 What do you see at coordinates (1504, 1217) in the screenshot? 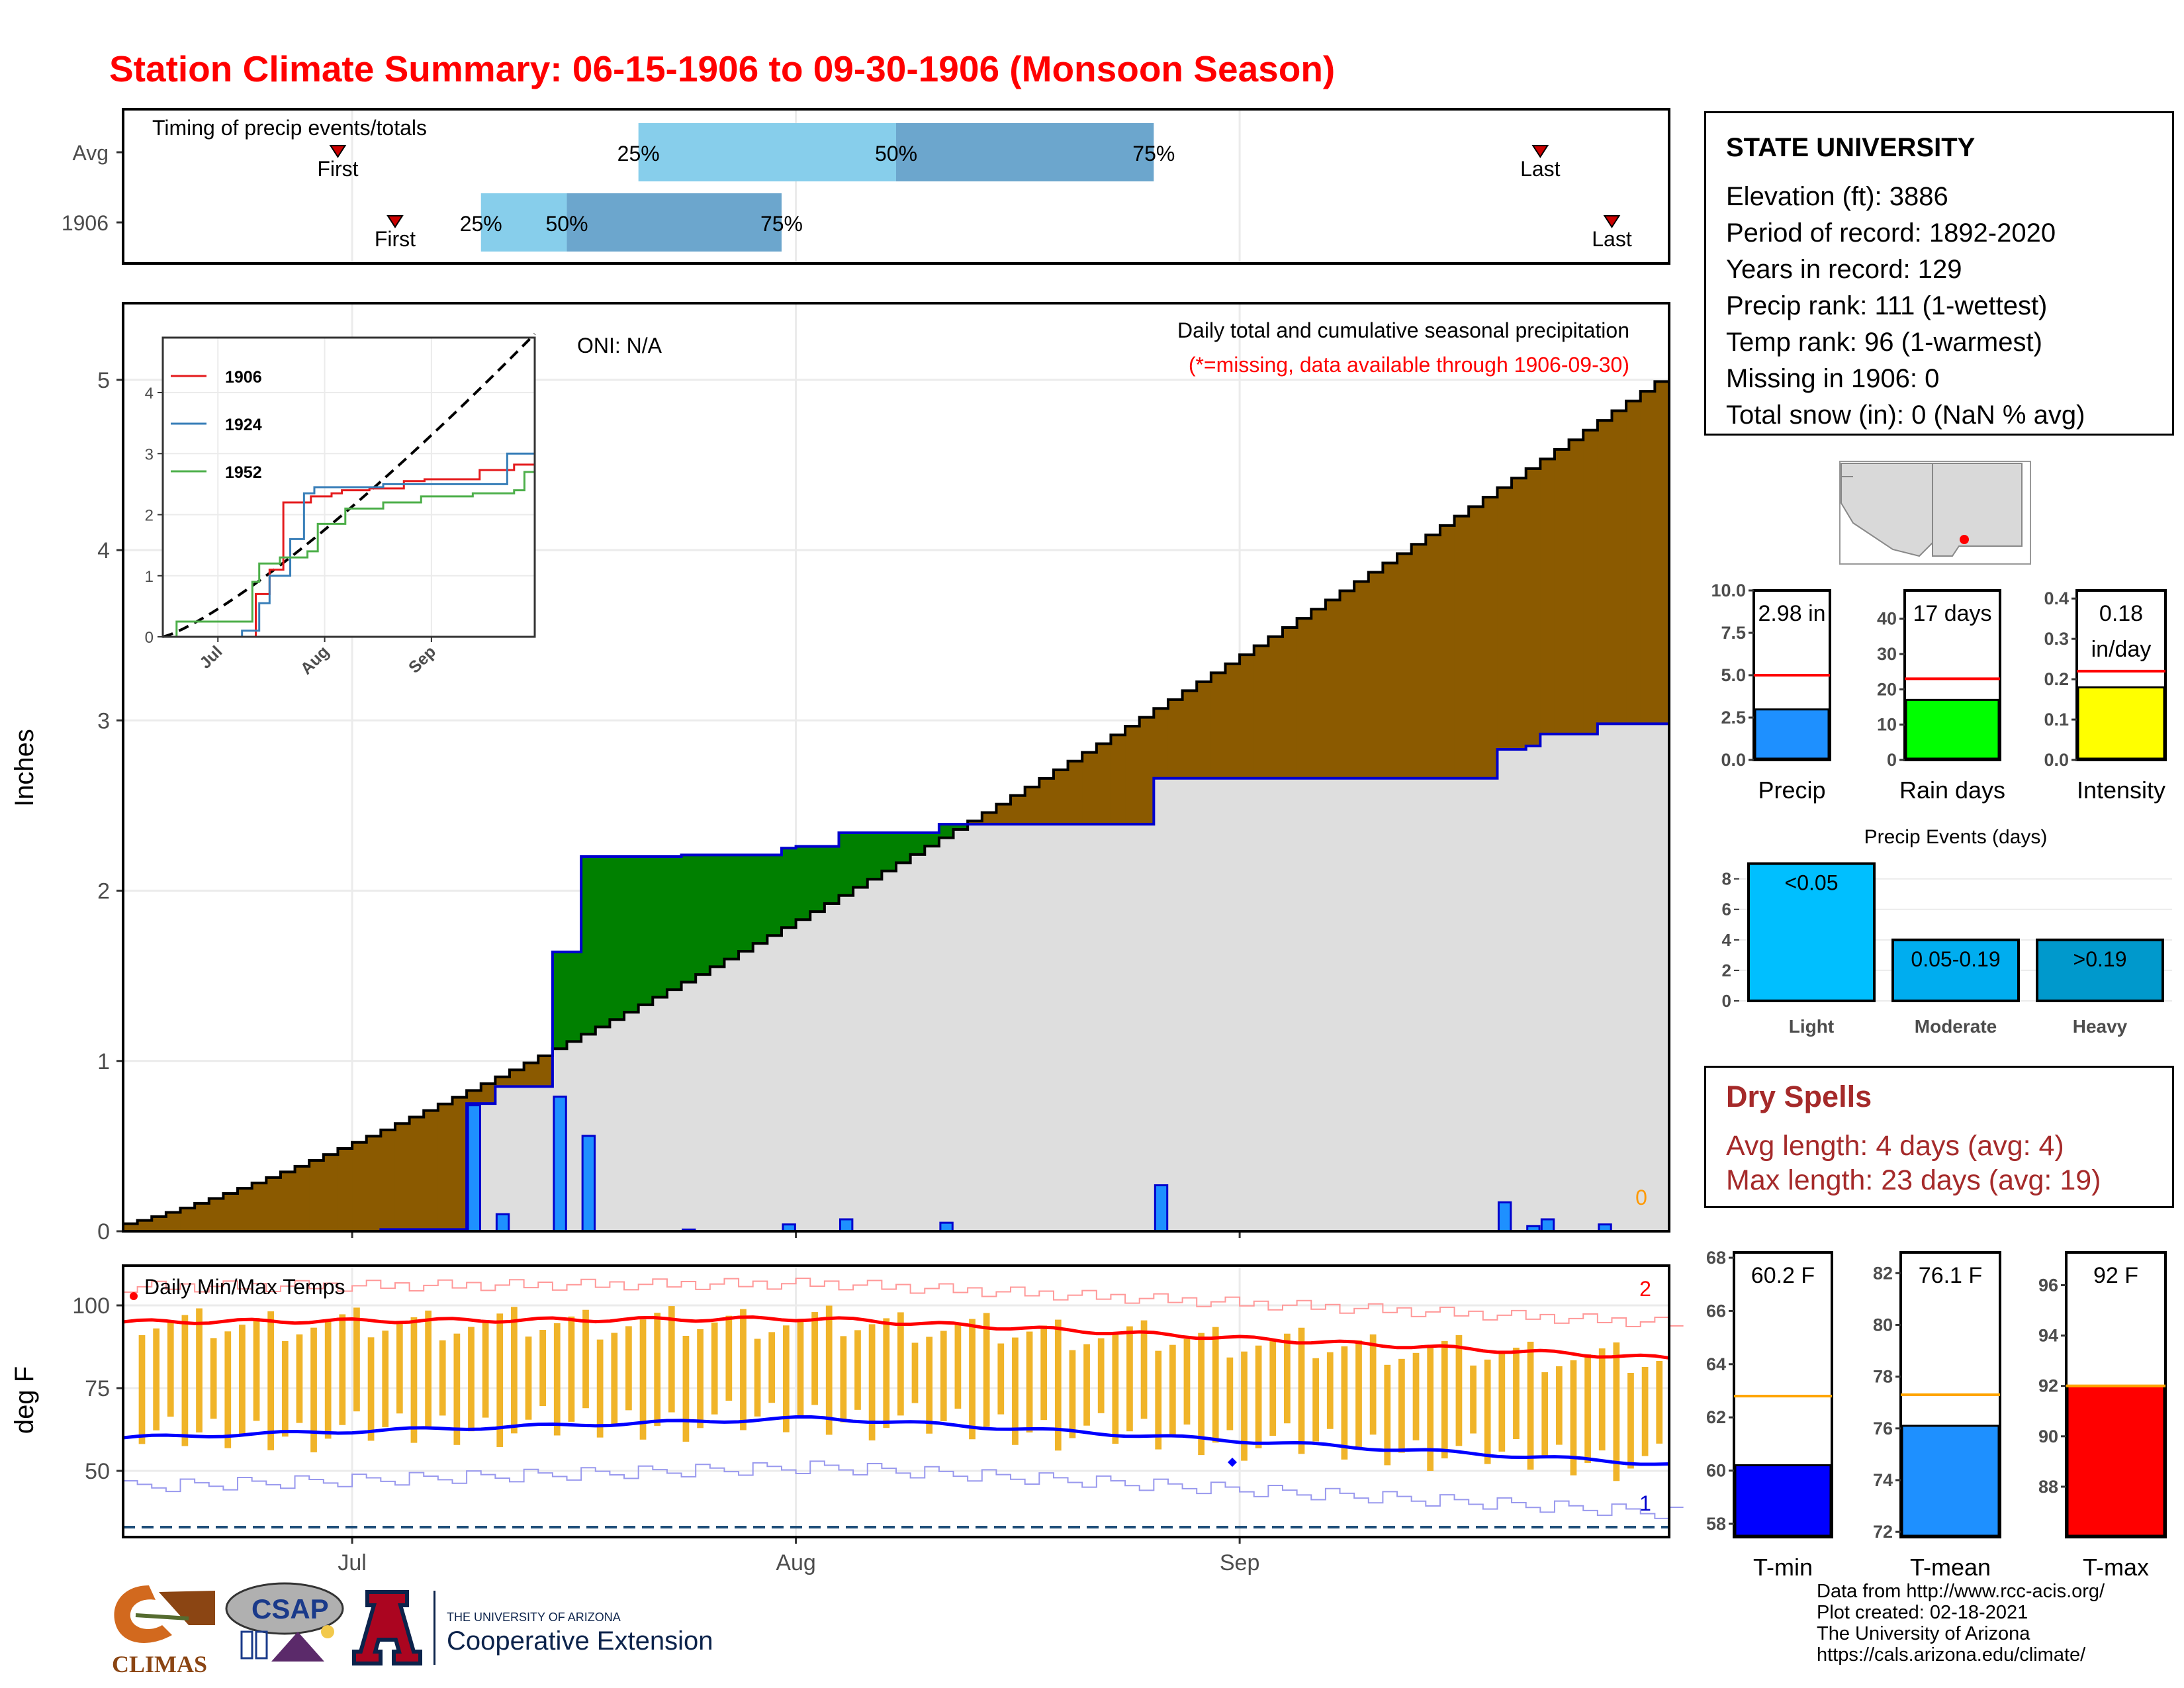
I see `precip-daily-bar` at bounding box center [1504, 1217].